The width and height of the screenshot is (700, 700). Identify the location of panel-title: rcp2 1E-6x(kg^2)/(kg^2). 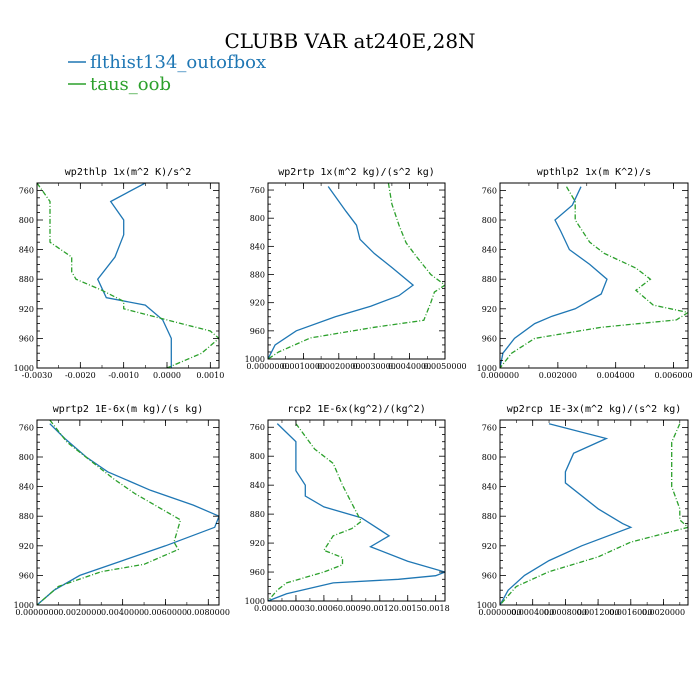
(356, 409).